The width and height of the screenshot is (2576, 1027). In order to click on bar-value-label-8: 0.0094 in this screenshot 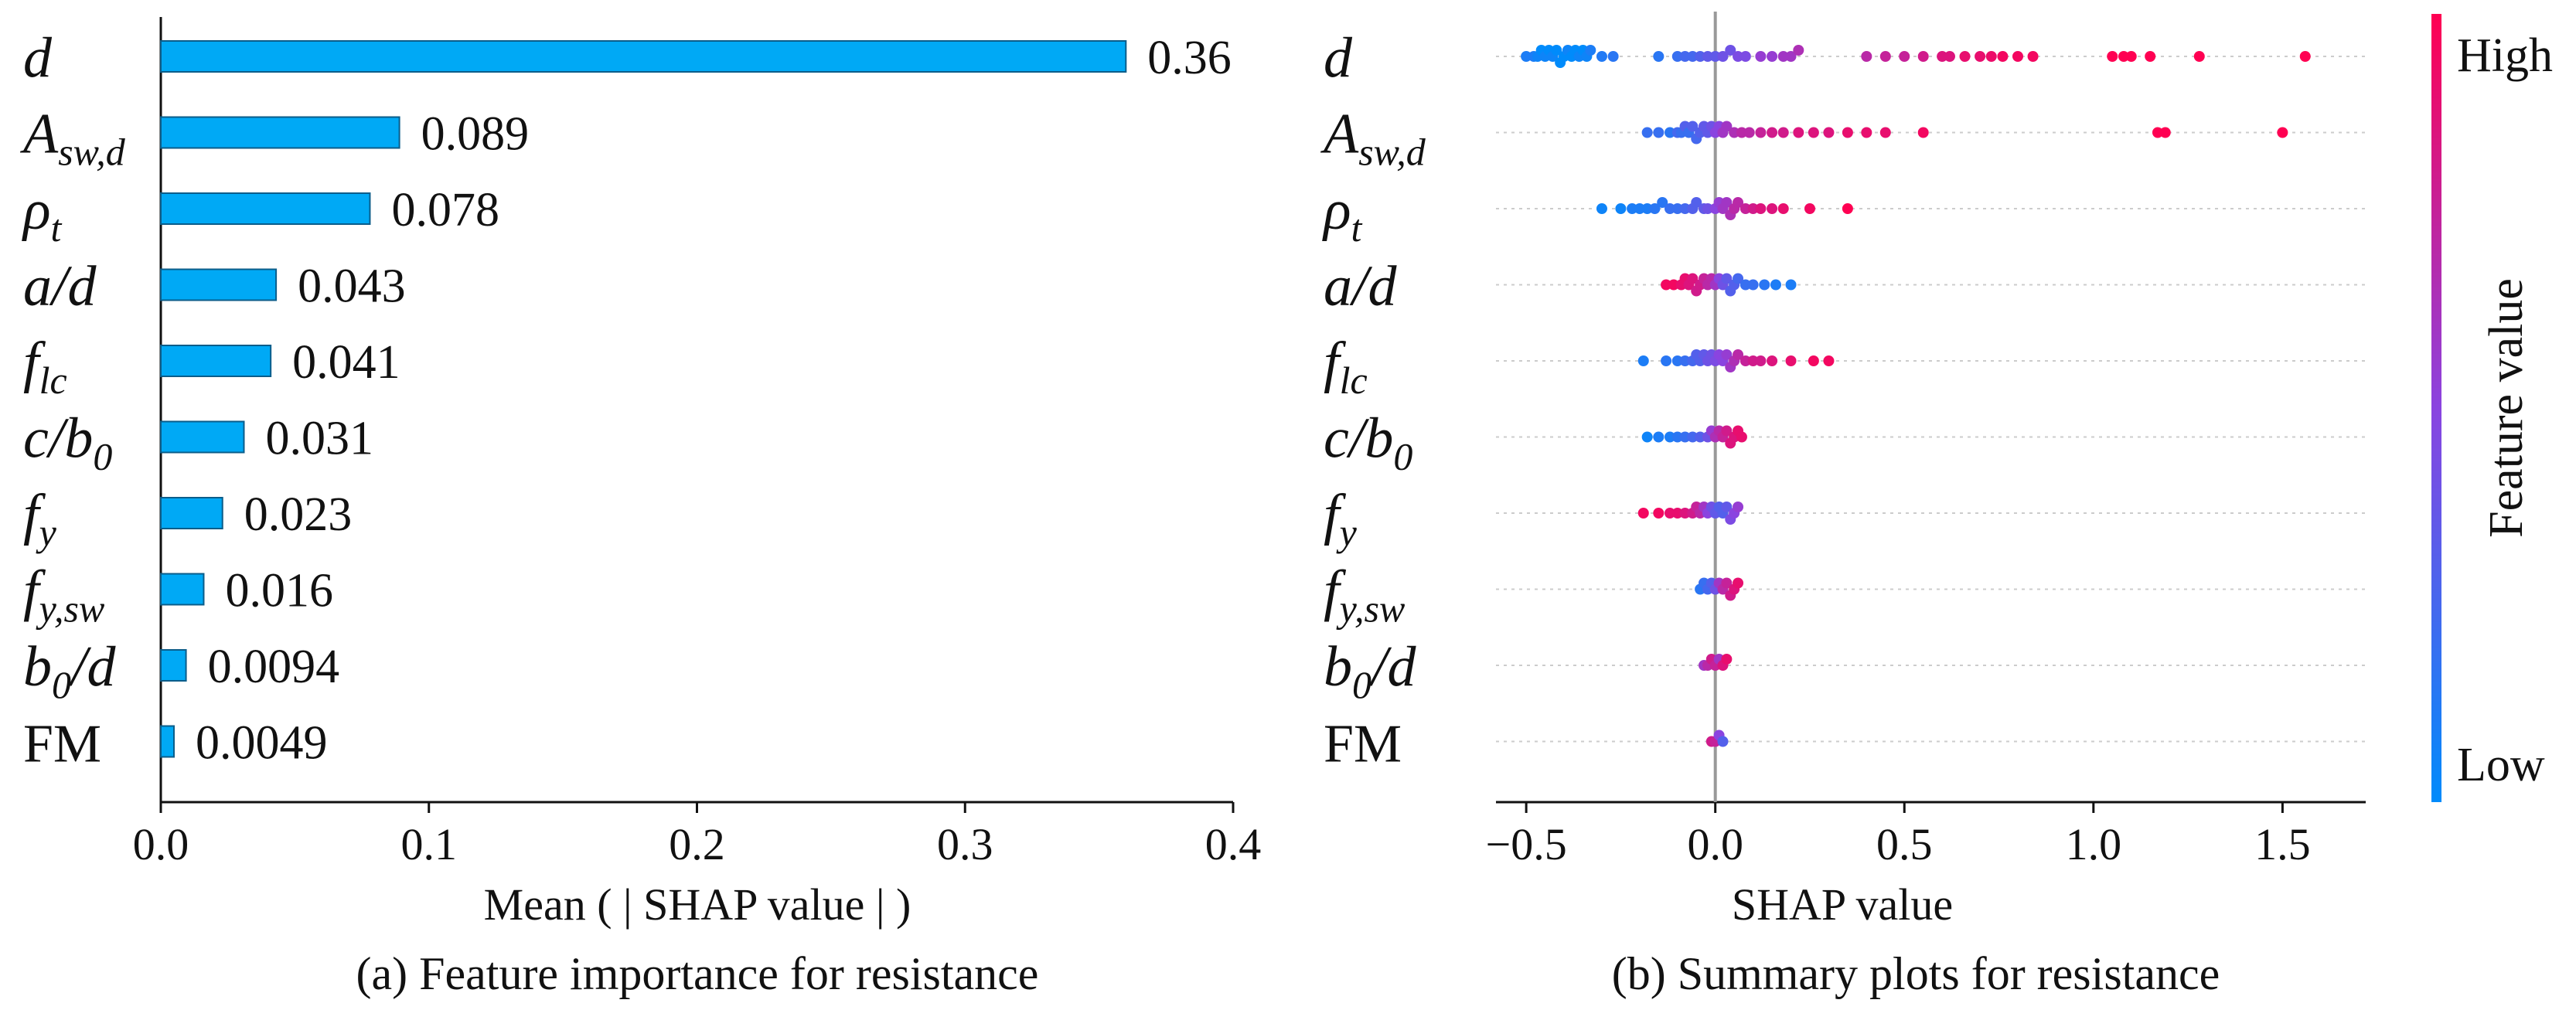, I will do `click(274, 667)`.